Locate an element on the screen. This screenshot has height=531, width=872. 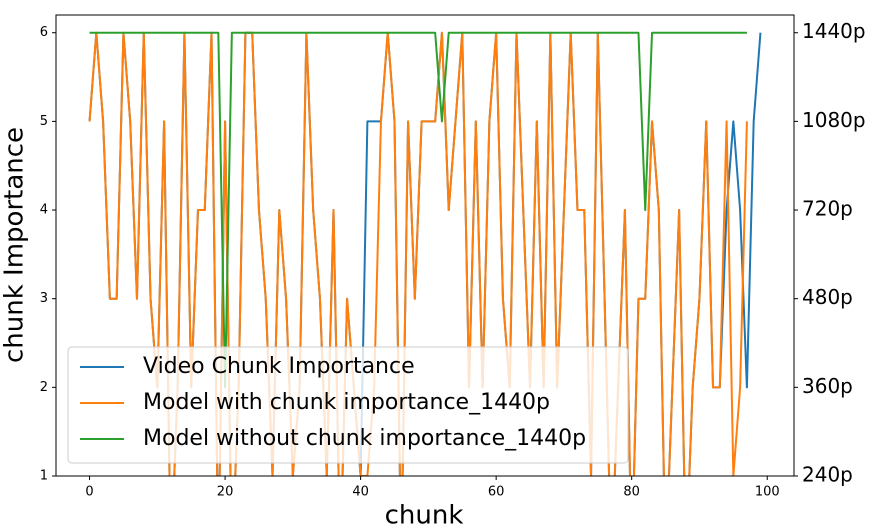
y-tick-label: 3 is located at coordinates (44, 298).